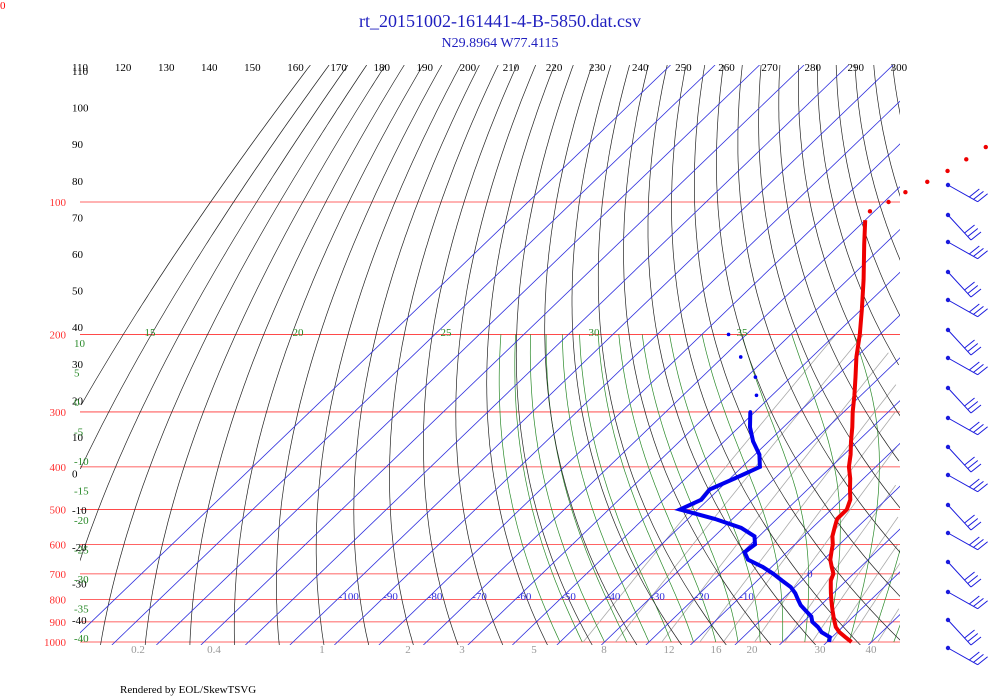 Image resolution: width=1000 pixels, height=700 pixels. What do you see at coordinates (75, 475) in the screenshot?
I see `dry-adiabat-left-label: 0` at bounding box center [75, 475].